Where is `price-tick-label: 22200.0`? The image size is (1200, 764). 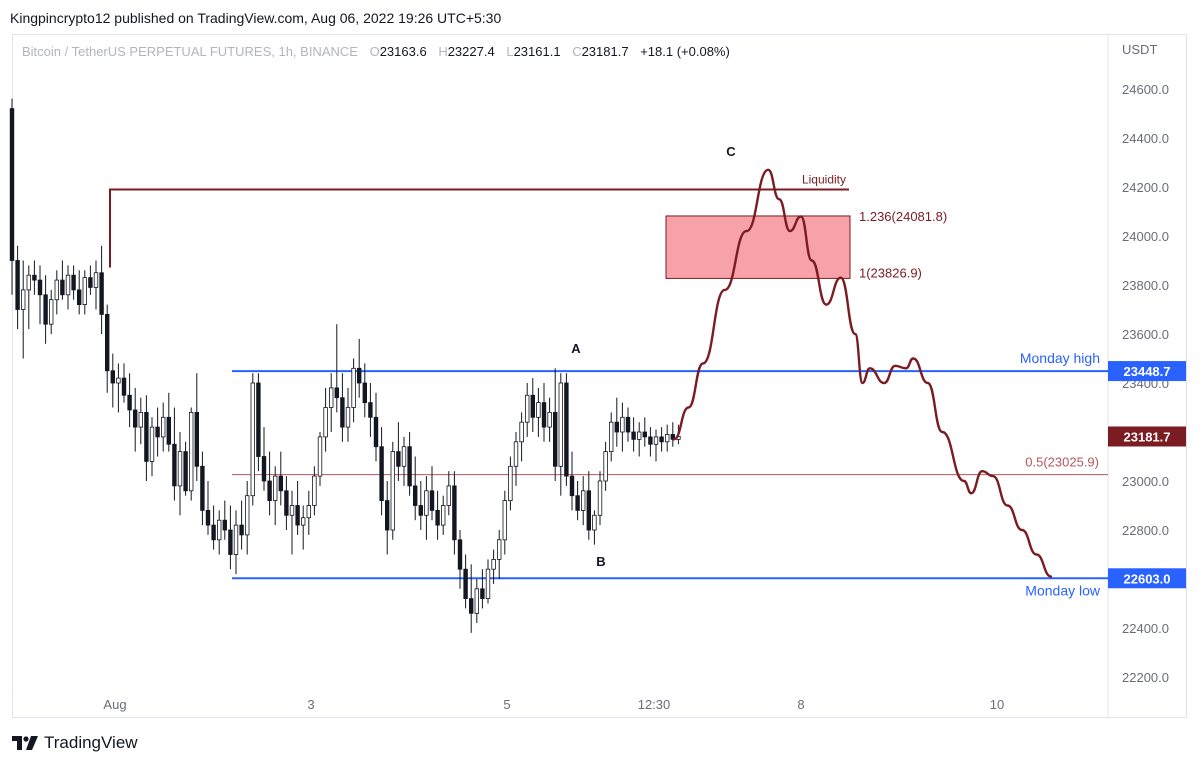
price-tick-label: 22200.0 is located at coordinates (1145, 677).